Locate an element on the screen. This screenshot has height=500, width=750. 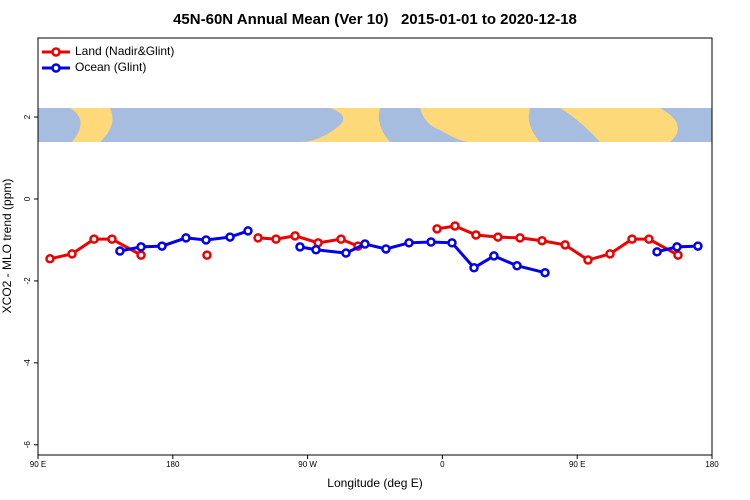
x-axis-label: Longitude (deg E) is located at coordinates (374, 483).